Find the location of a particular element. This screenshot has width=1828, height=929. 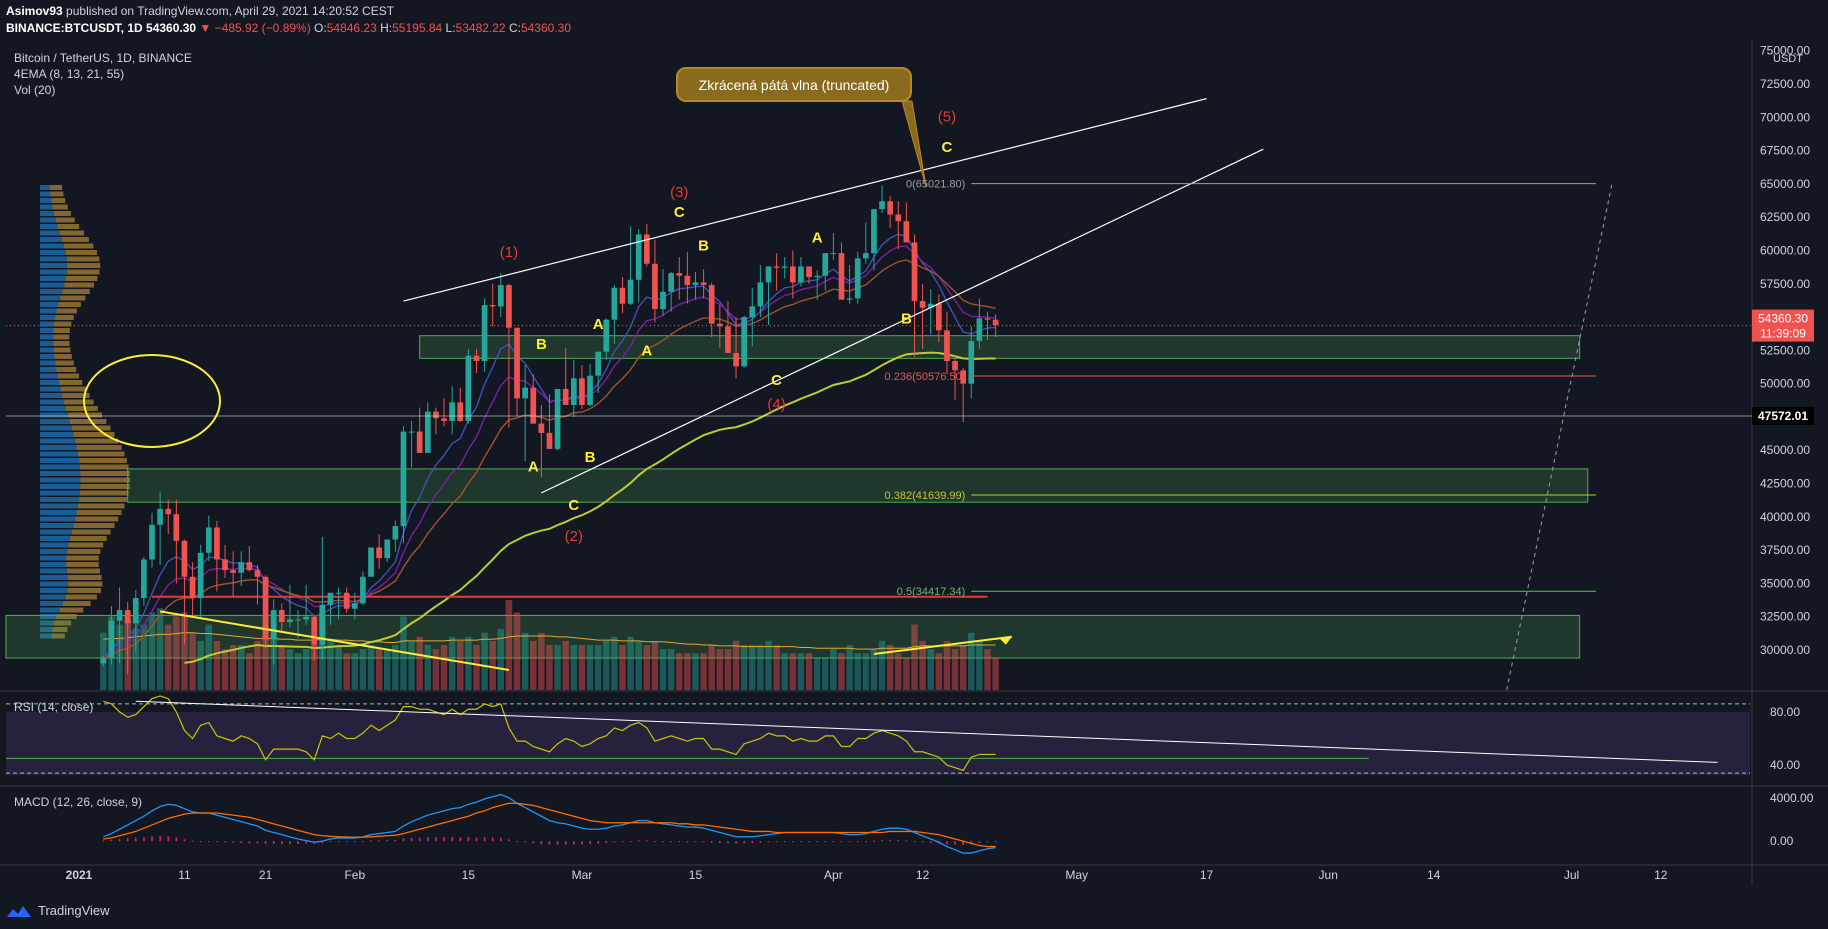

arrow-head-icon is located at coordinates (1005, 640).